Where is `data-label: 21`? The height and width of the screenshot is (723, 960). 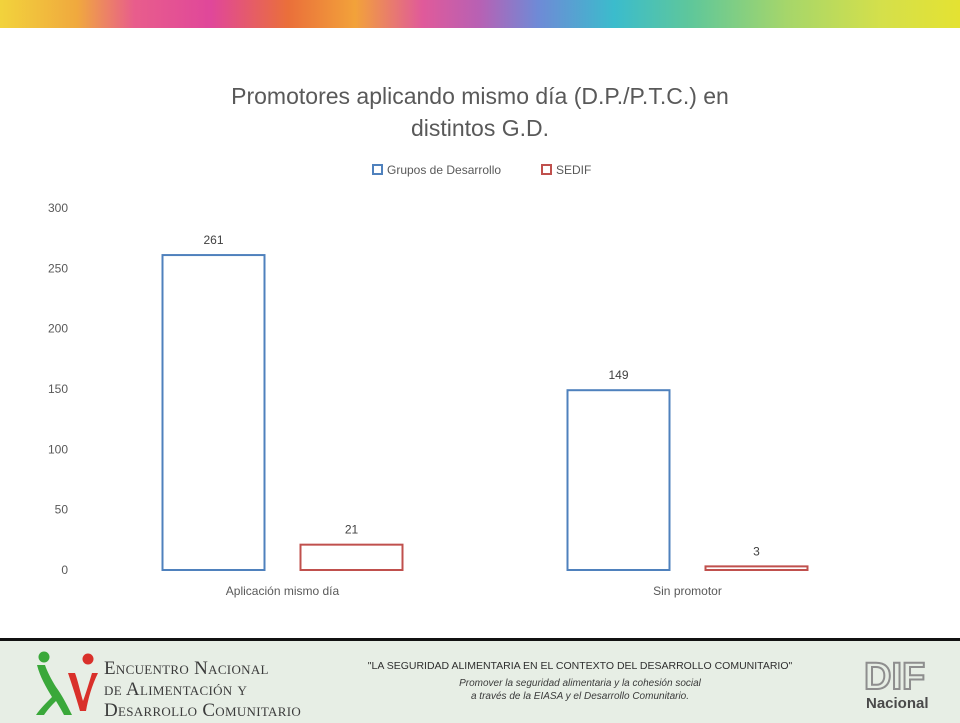
data-label: 21 is located at coordinates (352, 530).